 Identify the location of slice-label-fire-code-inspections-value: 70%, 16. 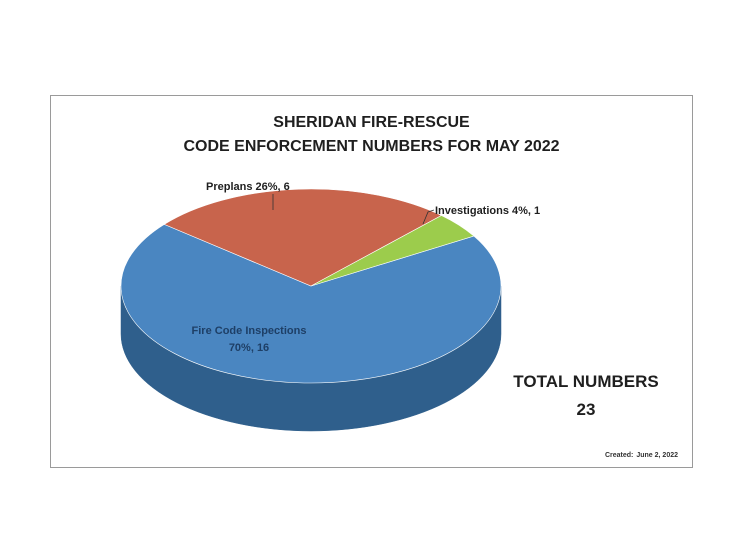
(249, 348).